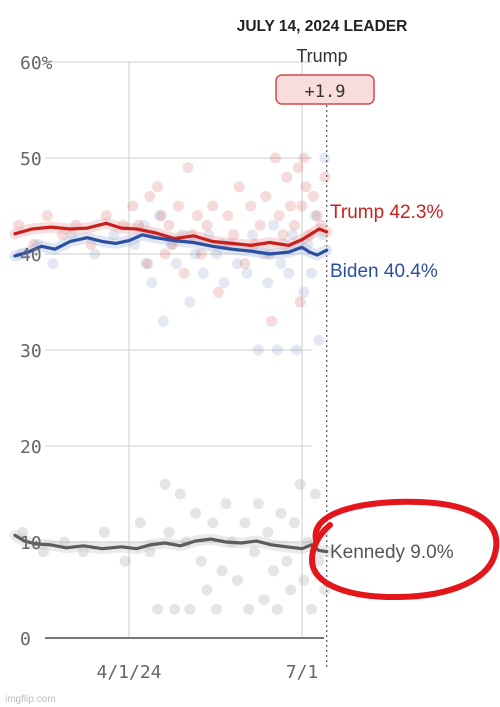 Image resolution: width=500 pixels, height=707 pixels. Describe the element at coordinates (128, 672) in the screenshot. I see `x-tick-label-0: 4/1/24` at that location.